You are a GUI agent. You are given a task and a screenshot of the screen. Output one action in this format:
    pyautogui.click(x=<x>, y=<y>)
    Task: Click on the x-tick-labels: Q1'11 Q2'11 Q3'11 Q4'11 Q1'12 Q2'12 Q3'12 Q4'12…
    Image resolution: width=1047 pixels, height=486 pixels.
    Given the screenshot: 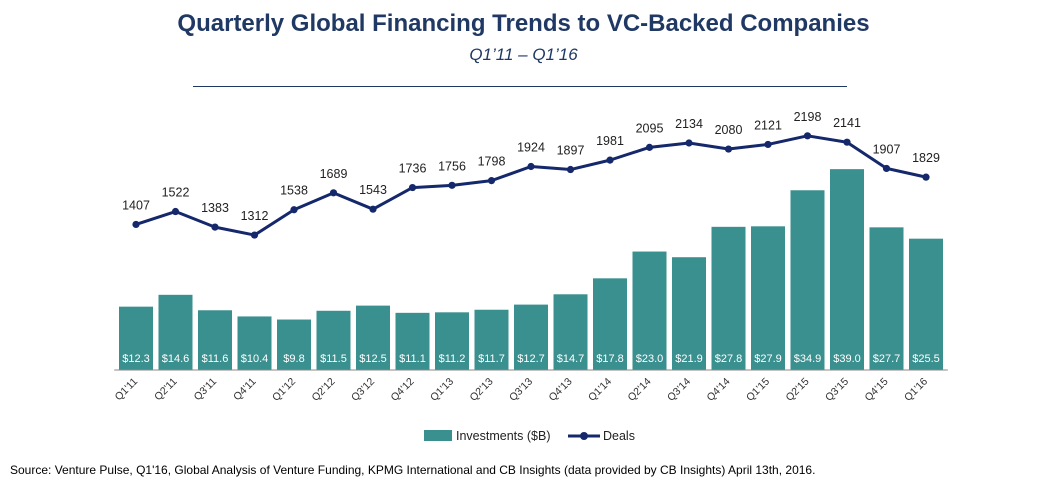 What is the action you would take?
    pyautogui.click(x=522, y=390)
    